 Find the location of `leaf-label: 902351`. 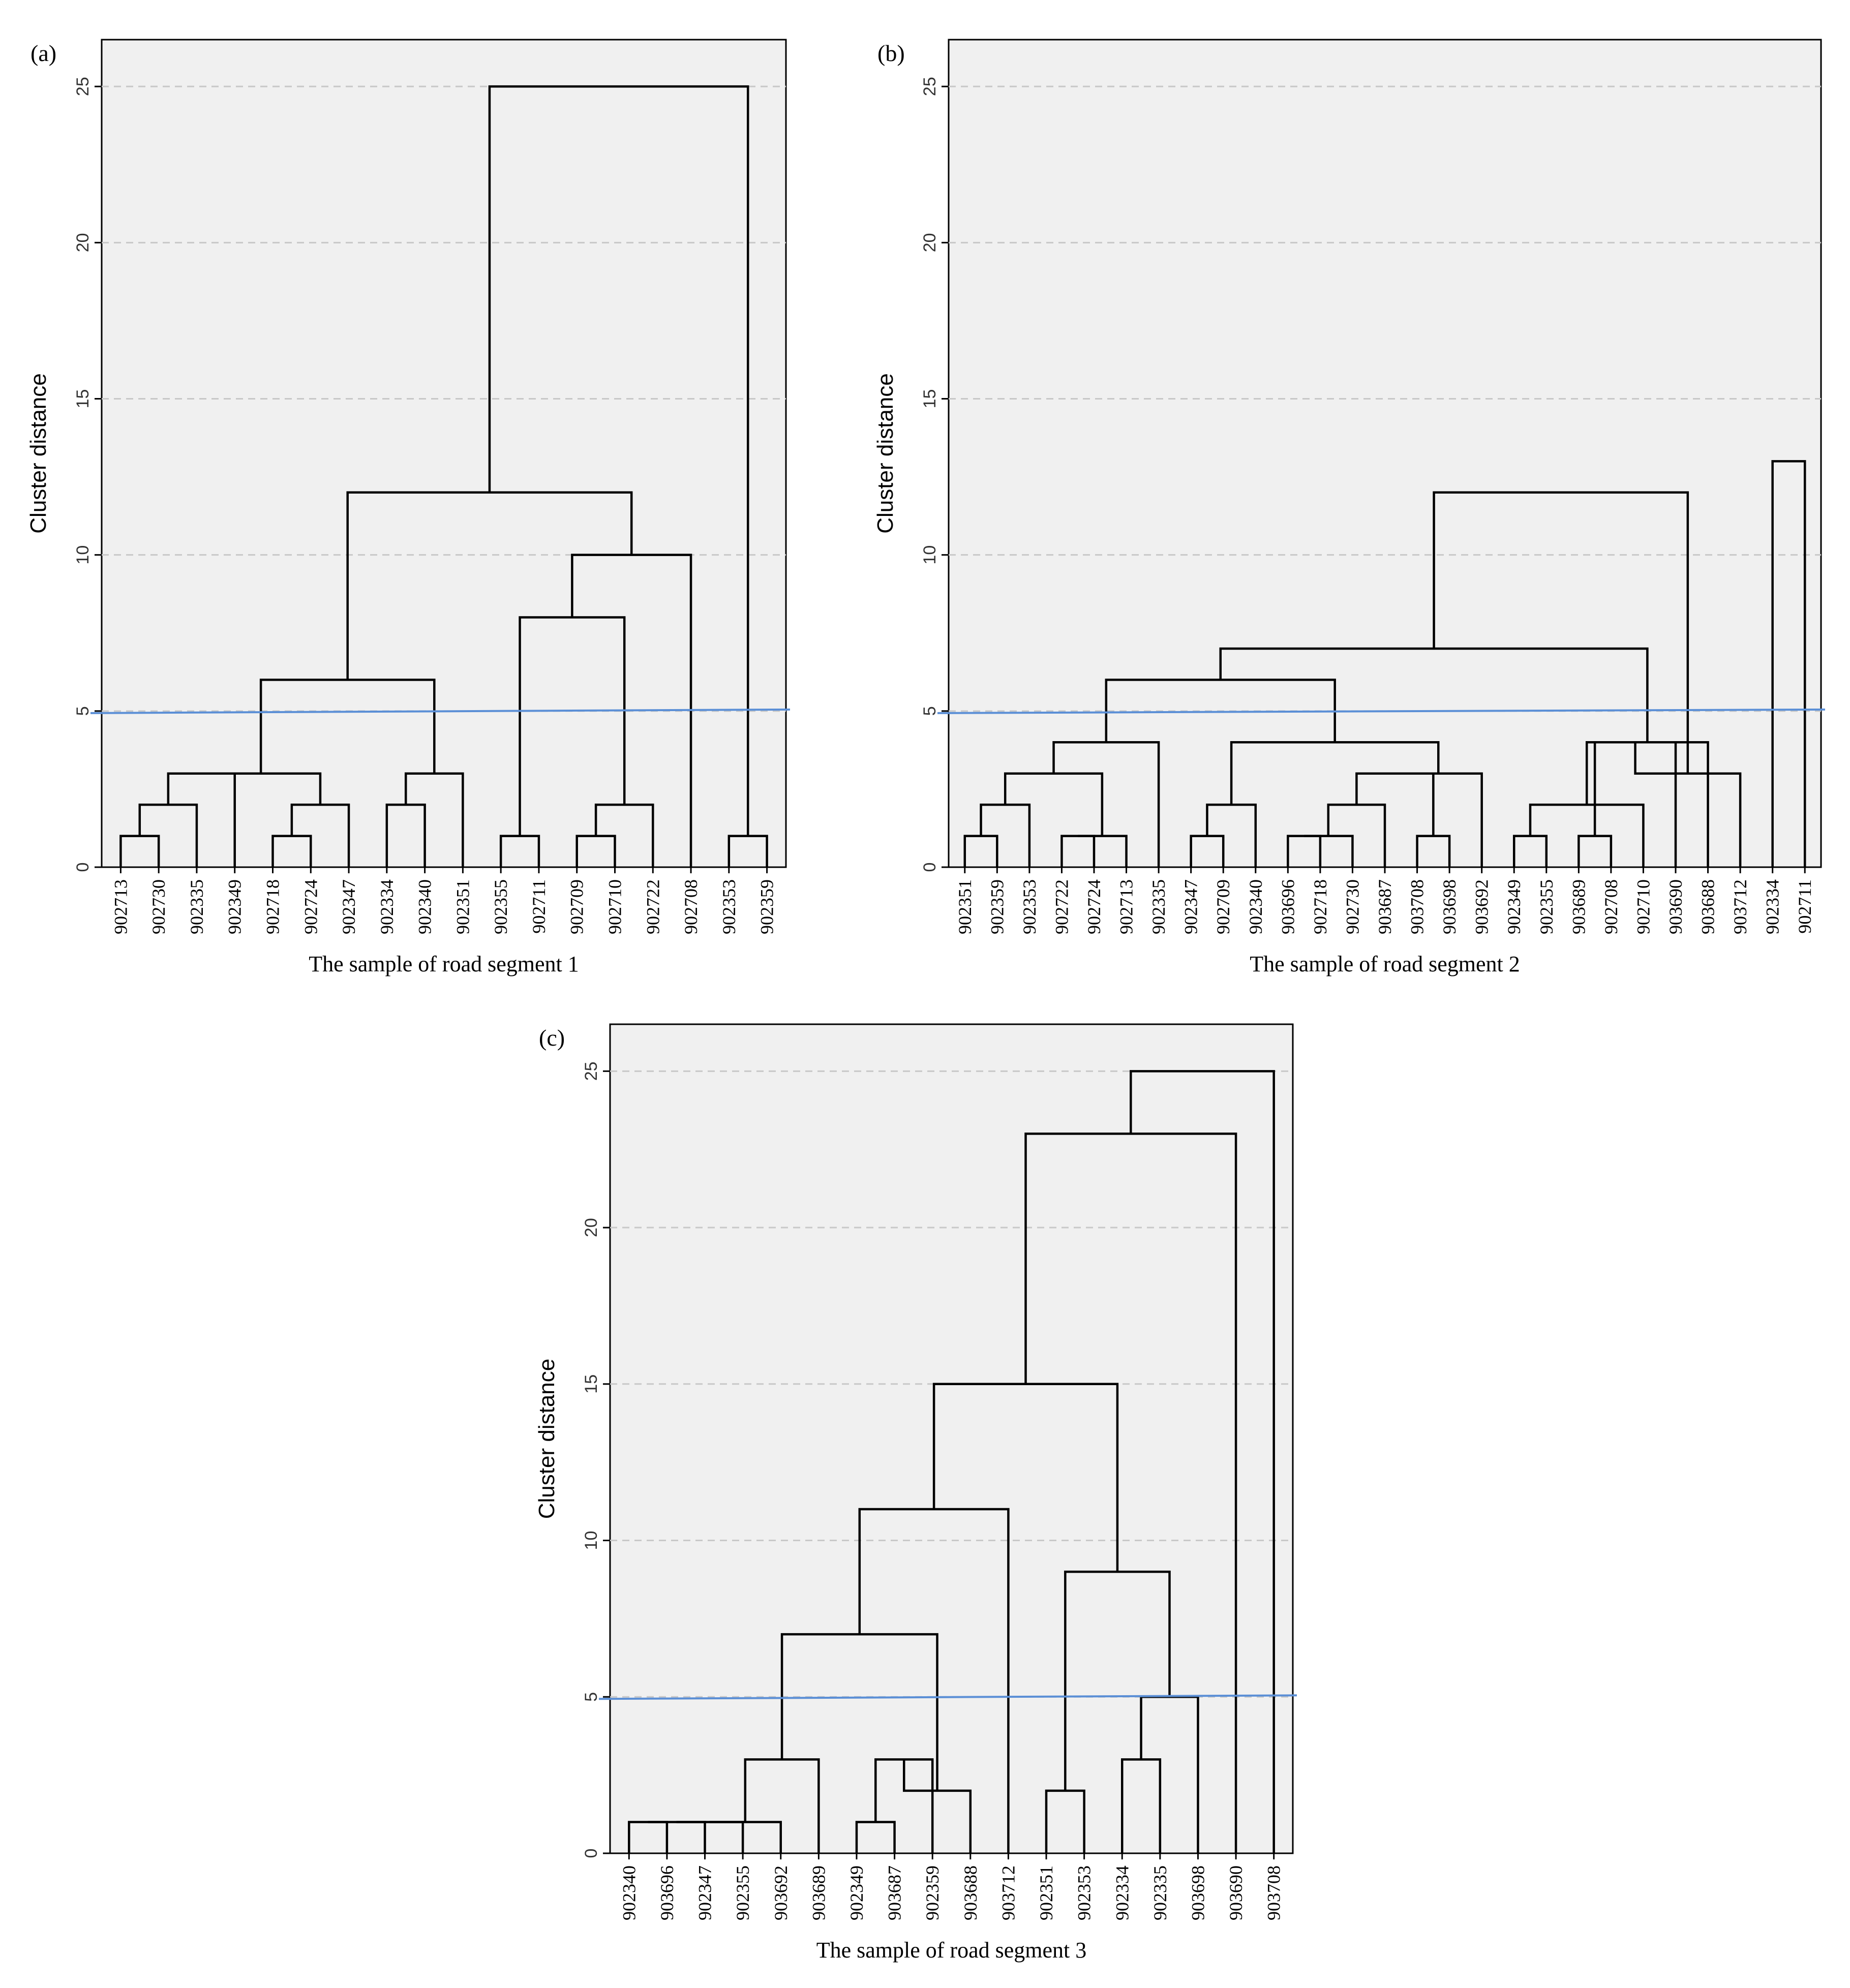

leaf-label: 902351 is located at coordinates (463, 907).